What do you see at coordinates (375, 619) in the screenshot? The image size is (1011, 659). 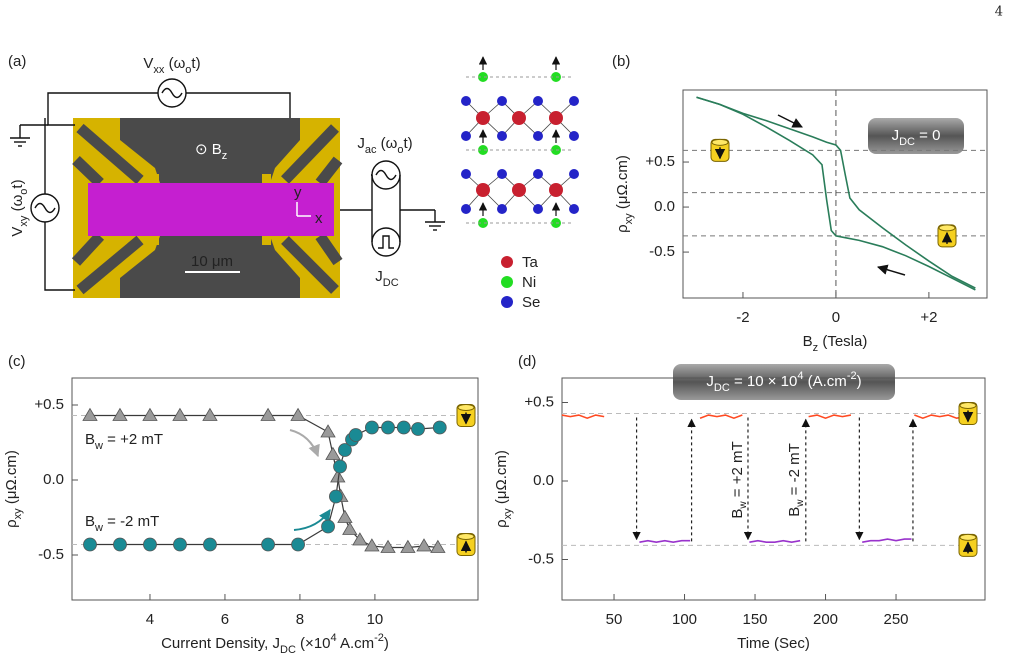 I see `x-tick-label: 10` at bounding box center [375, 619].